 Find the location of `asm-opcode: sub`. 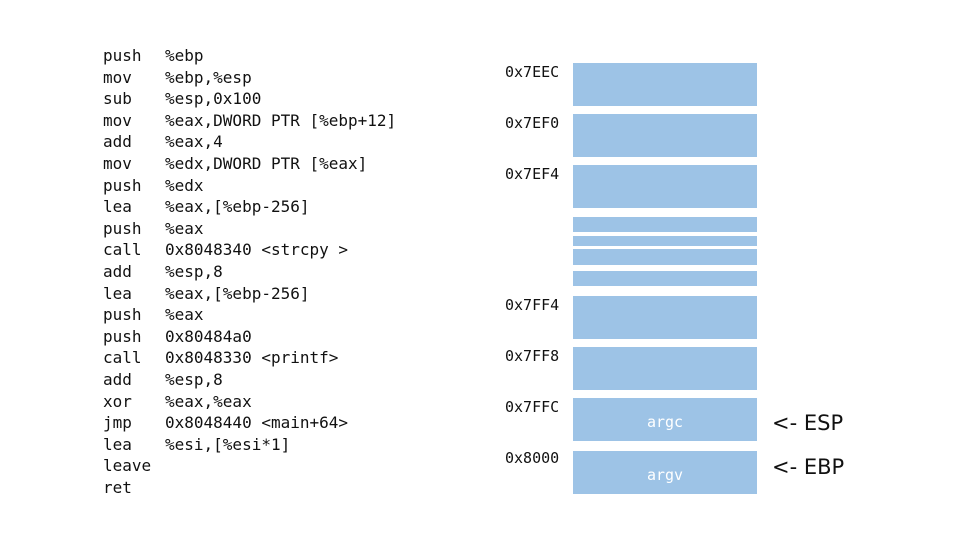

asm-opcode: sub is located at coordinates (117, 99).